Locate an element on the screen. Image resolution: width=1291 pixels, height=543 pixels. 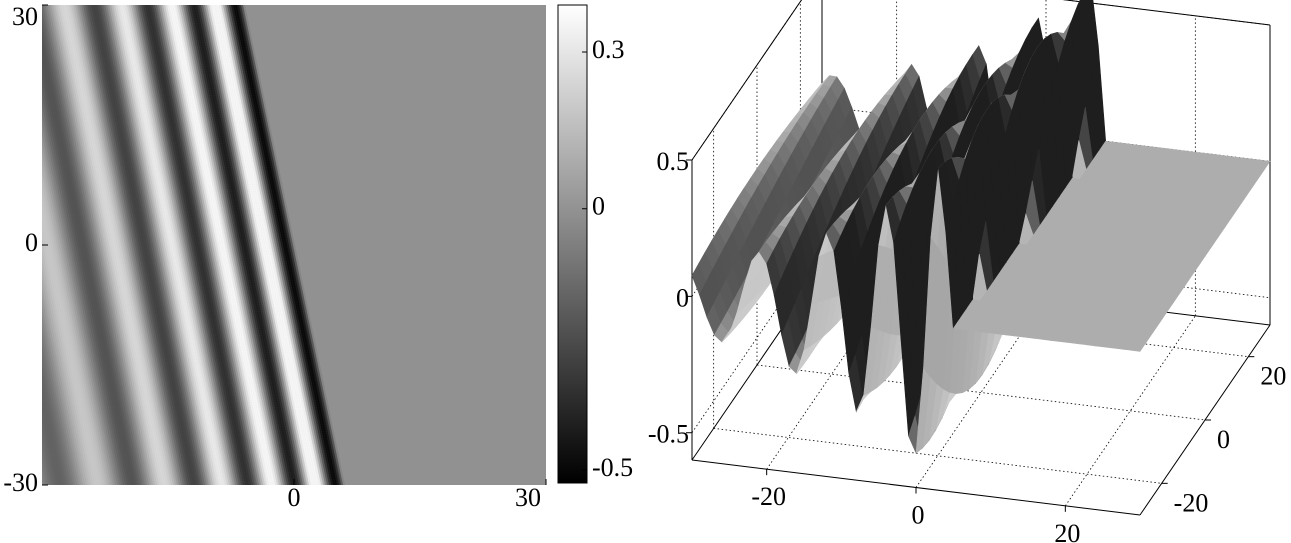
x-tick-label: 20 is located at coordinates (1067, 531).